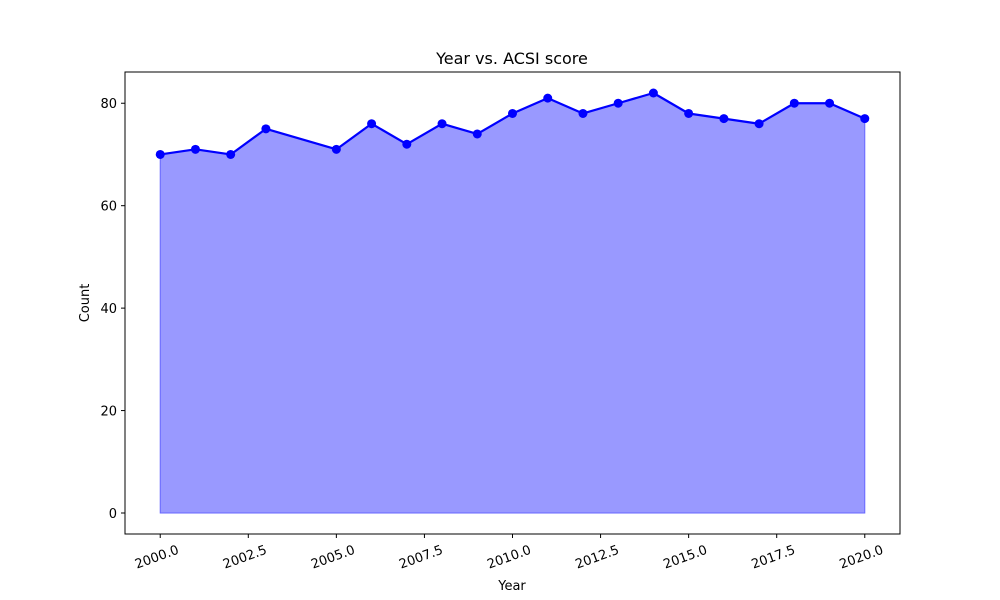 This screenshot has width=1000, height=600. I want to click on data-point-2002, so click(231, 154).